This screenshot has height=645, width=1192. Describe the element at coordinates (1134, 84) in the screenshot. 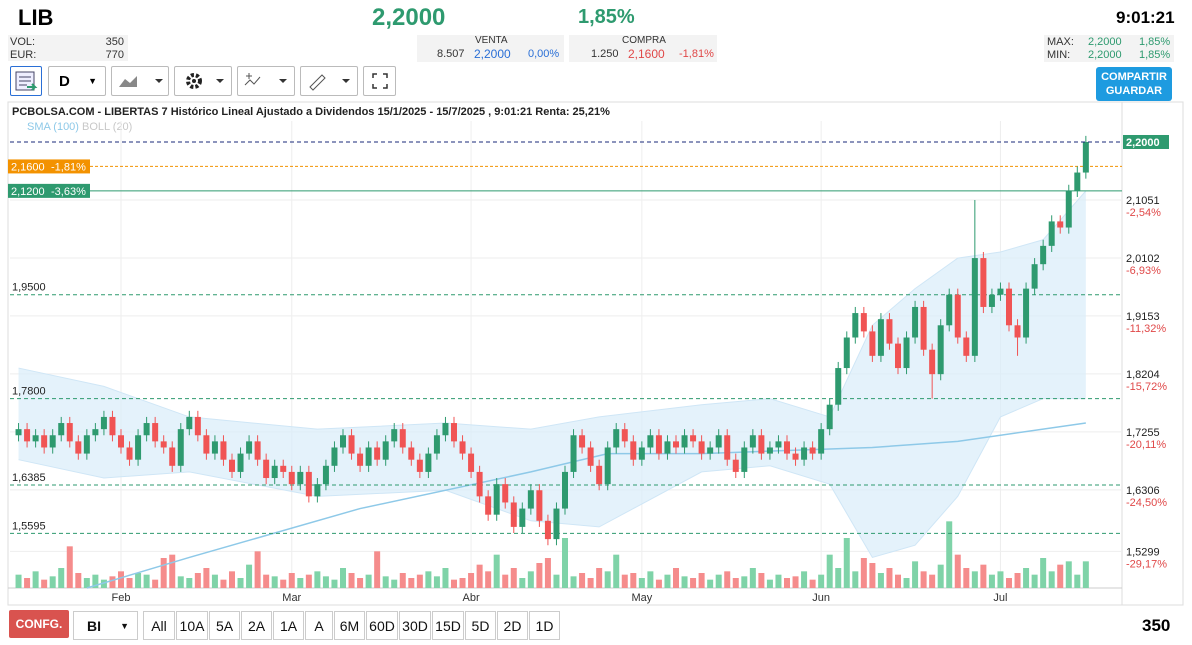

I see `share-save-button: COMPARTIR GUARDAR` at that location.